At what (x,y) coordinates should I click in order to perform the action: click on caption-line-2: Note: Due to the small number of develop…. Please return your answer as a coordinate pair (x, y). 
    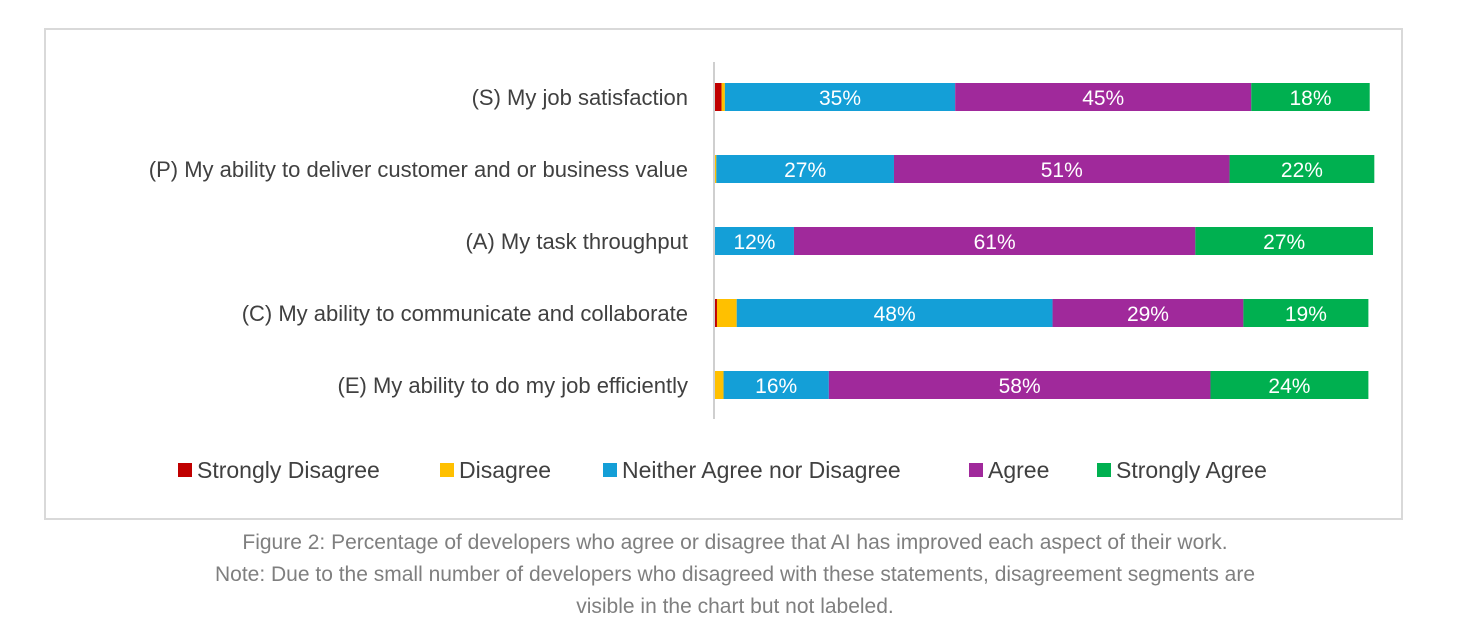
    Looking at the image, I should click on (735, 574).